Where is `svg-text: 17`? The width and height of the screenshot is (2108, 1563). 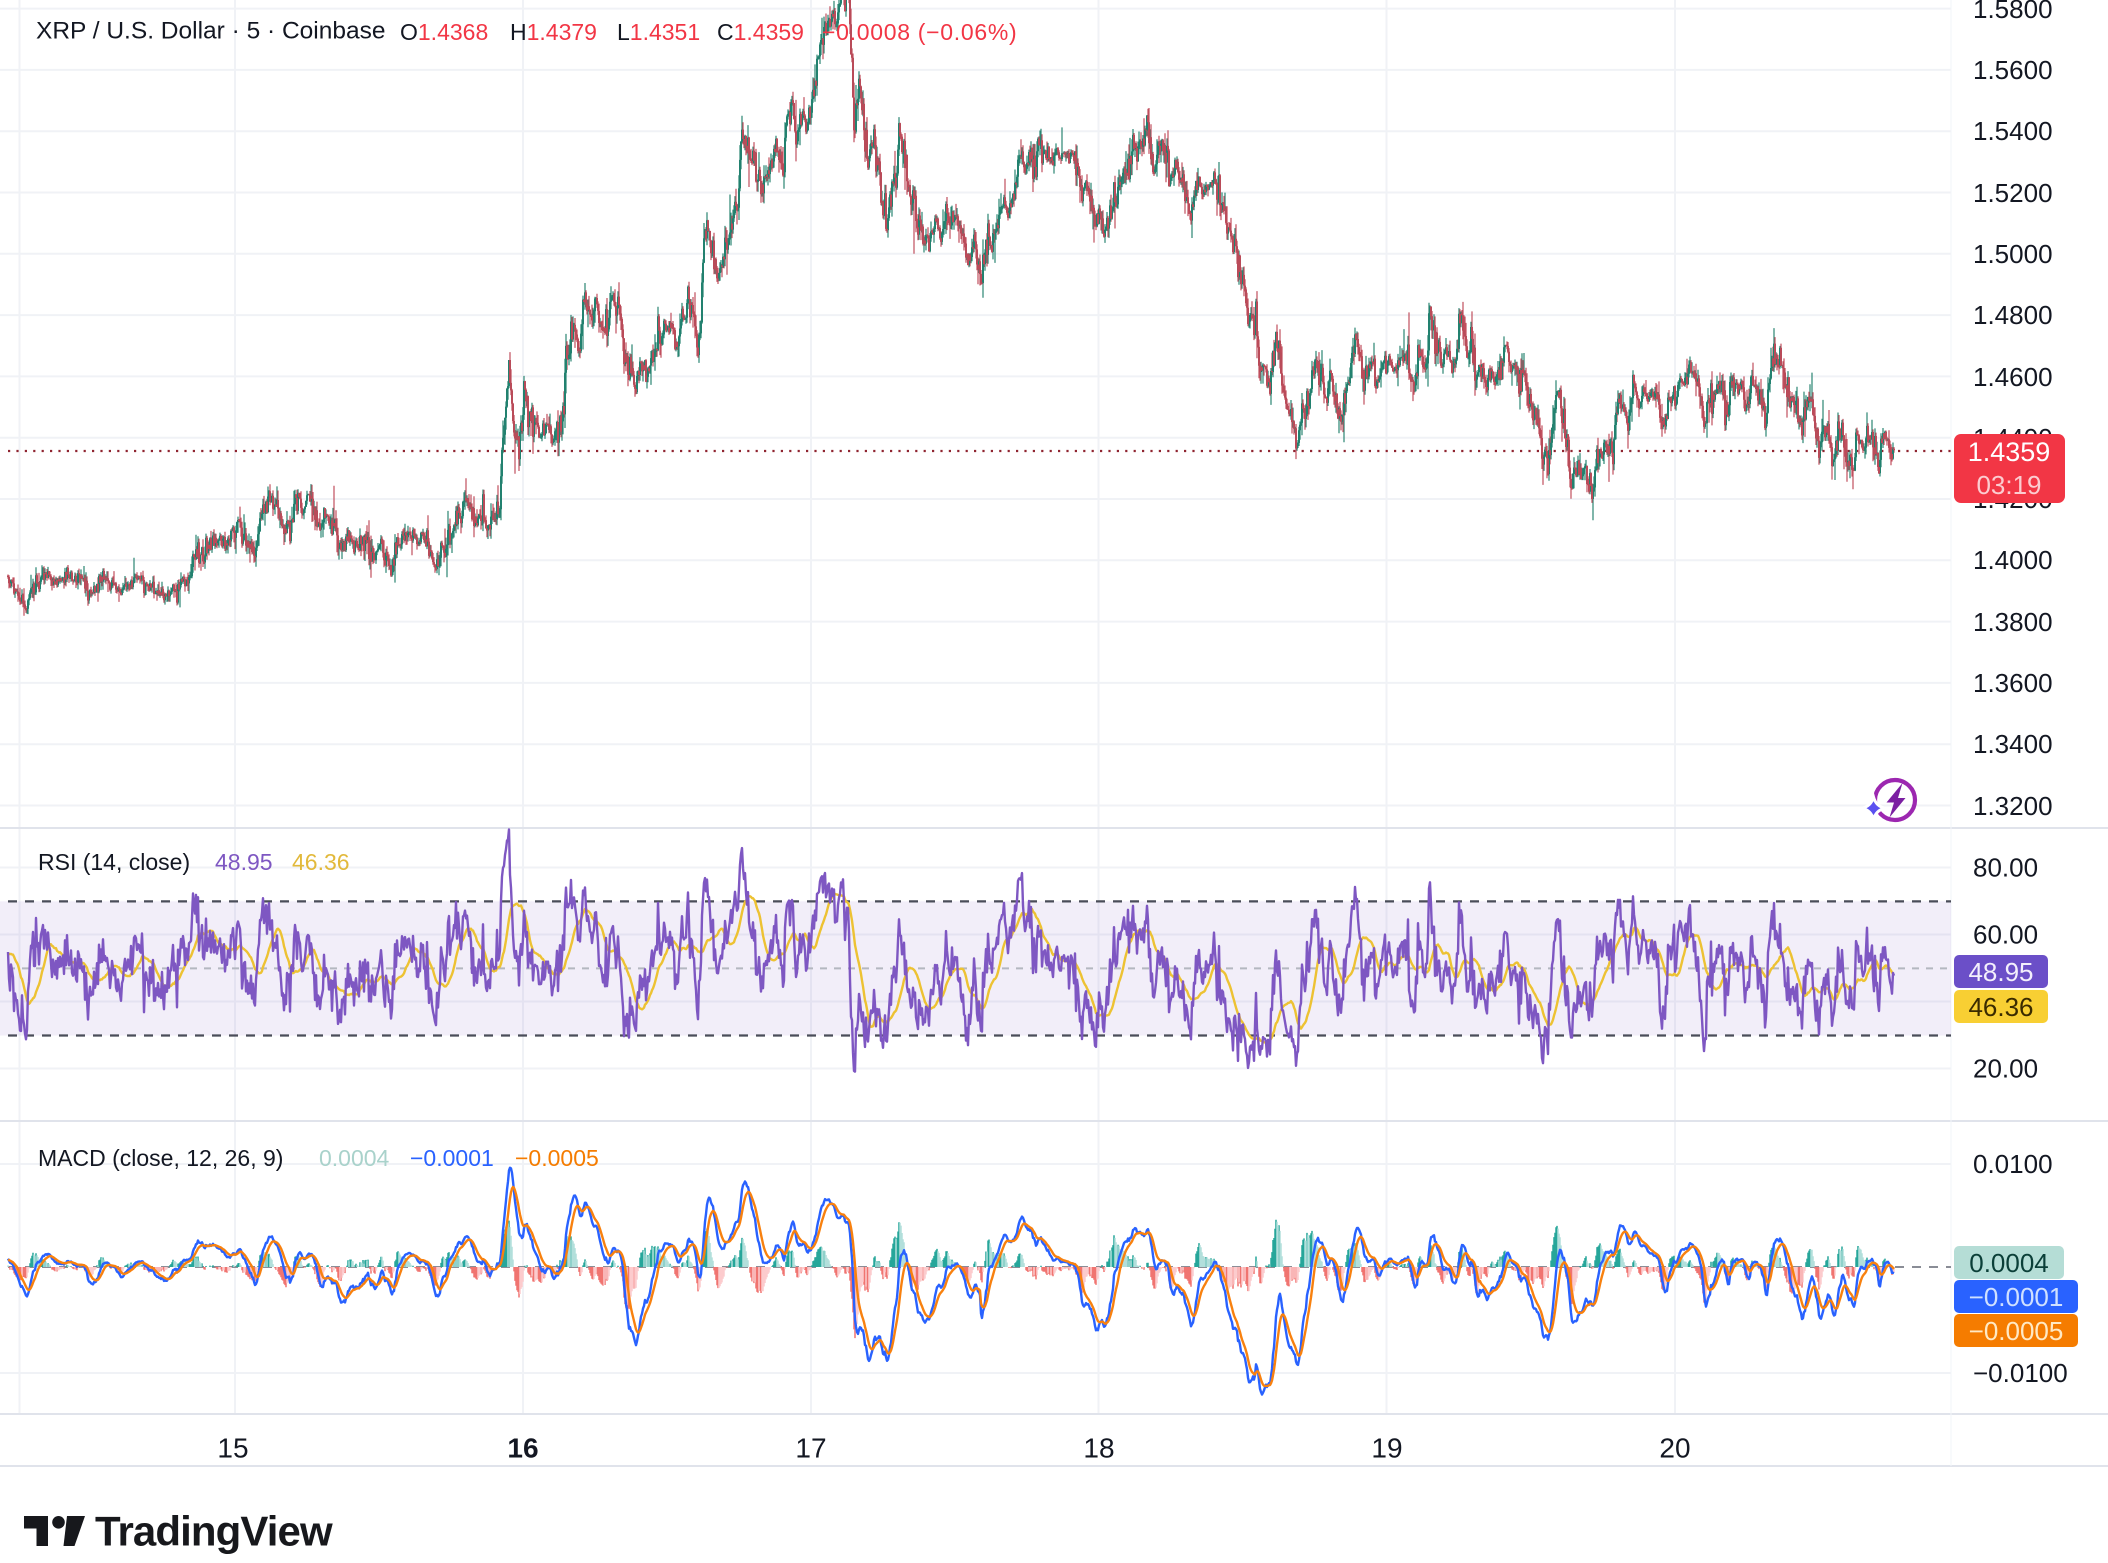 svg-text: 17 is located at coordinates (810, 1448).